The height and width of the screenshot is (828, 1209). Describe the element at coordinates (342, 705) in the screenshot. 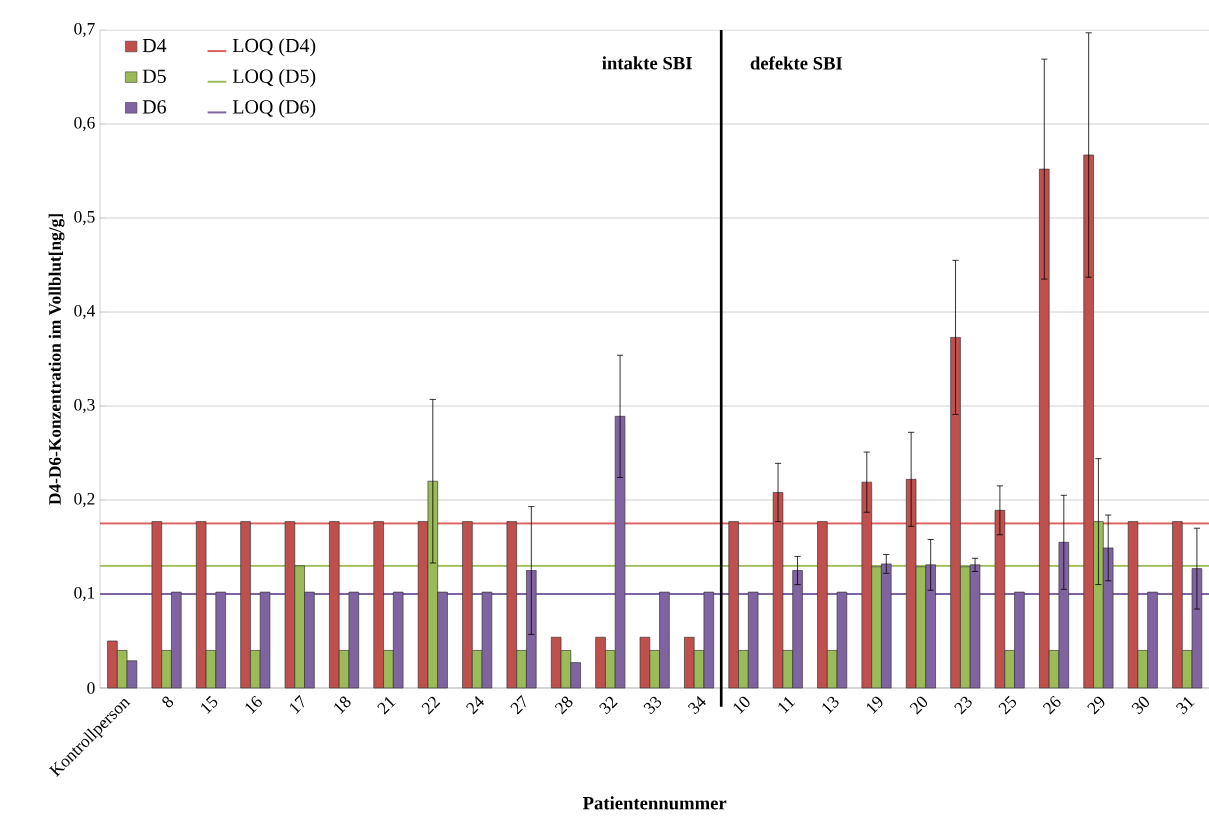

I see `x-tick-label: 18` at that location.